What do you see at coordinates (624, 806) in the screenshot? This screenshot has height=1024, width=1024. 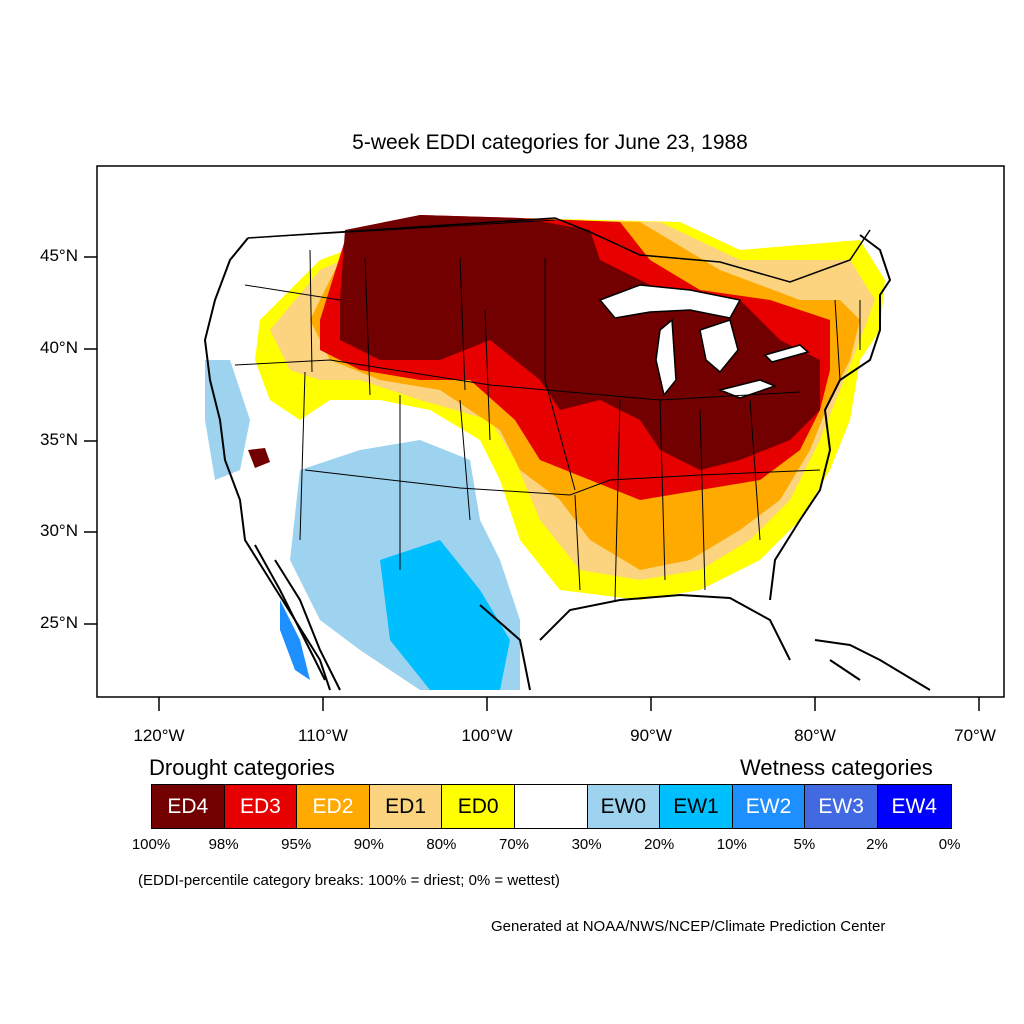 I see `colorbar-cell-ew0: EW0` at bounding box center [624, 806].